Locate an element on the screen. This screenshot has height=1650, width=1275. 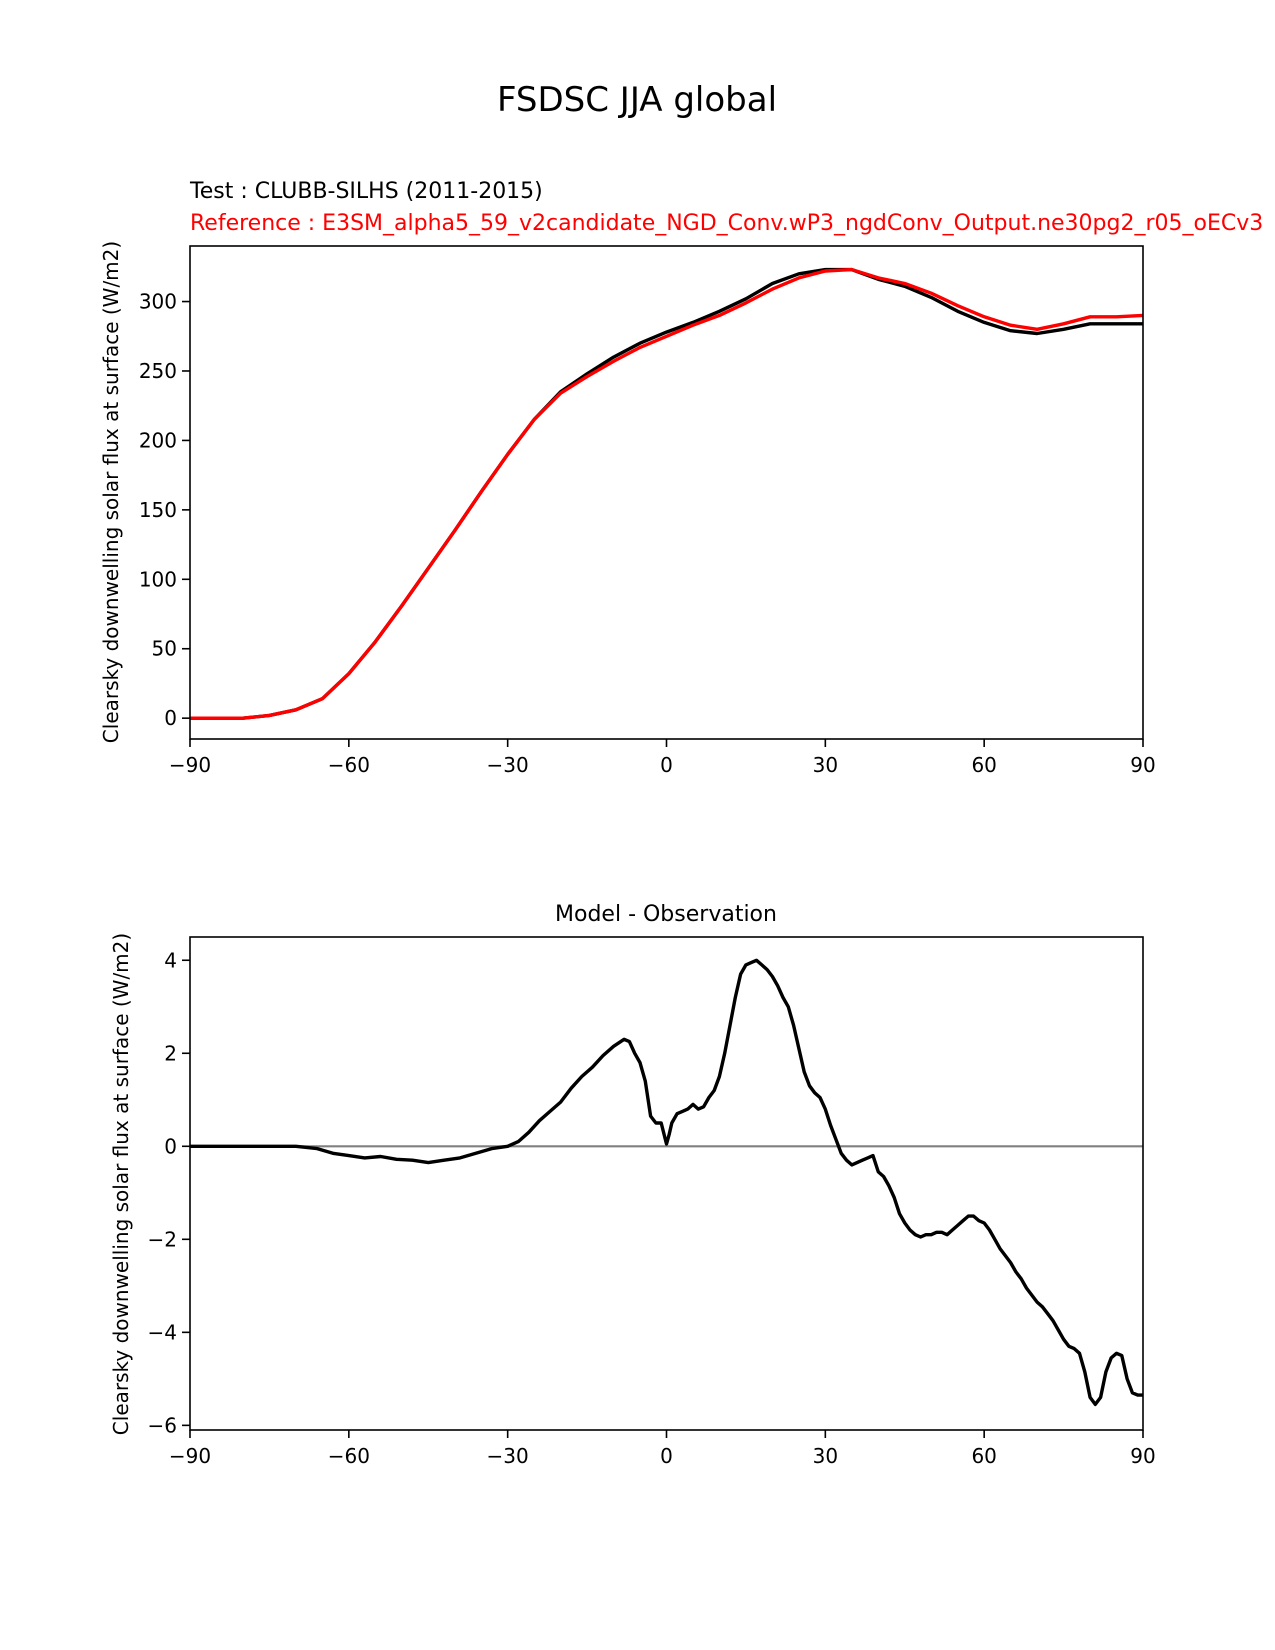
bottom-y-tick-label: 0 is located at coordinates (170, 1146).